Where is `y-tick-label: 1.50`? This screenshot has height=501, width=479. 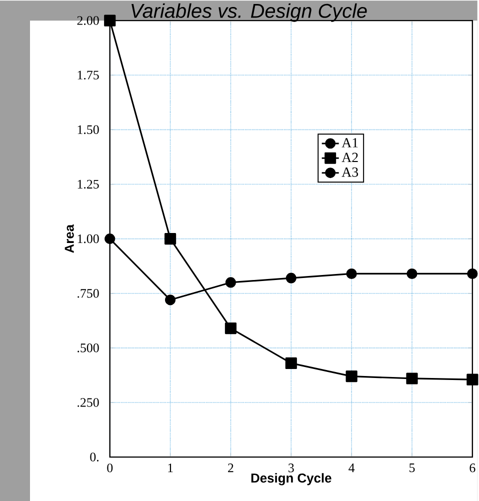
y-tick-label: 1.50 is located at coordinates (88, 129).